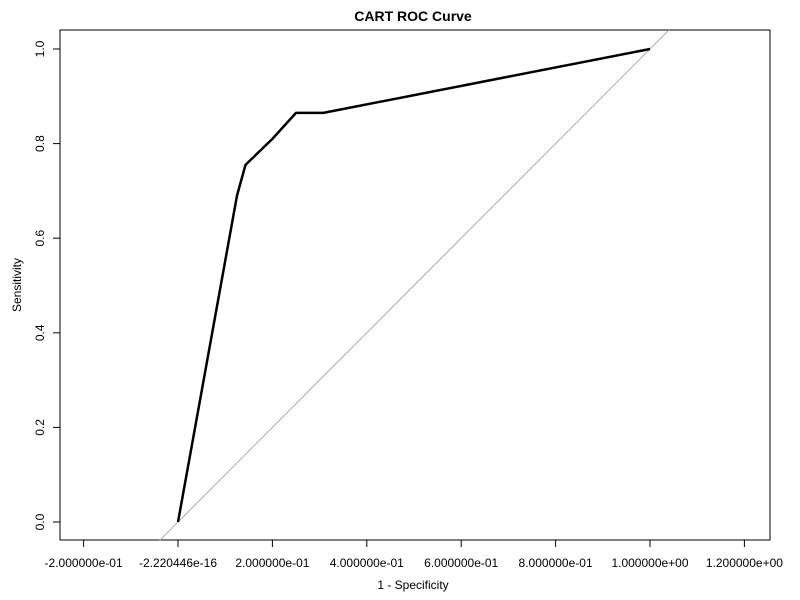  What do you see at coordinates (40, 143) in the screenshot?
I see `y-tick-label: 0.8` at bounding box center [40, 143].